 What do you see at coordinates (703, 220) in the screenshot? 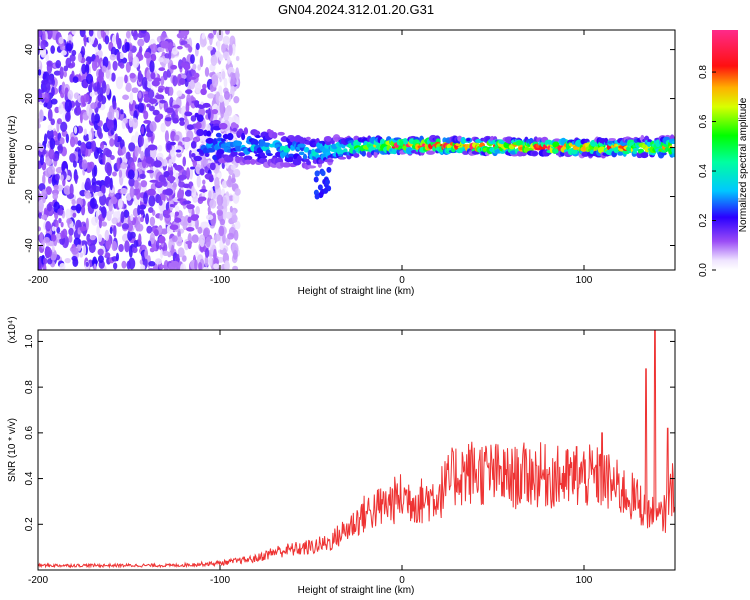
I see `colorbar-tick-label: 0.2` at bounding box center [703, 220].